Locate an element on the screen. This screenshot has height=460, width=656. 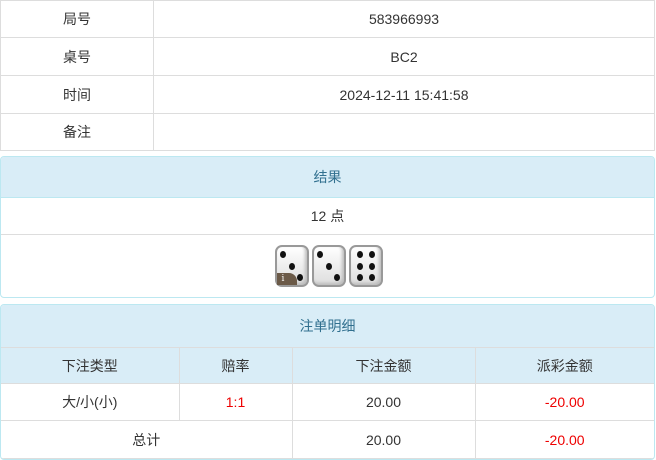
note is located at coordinates (404, 132).